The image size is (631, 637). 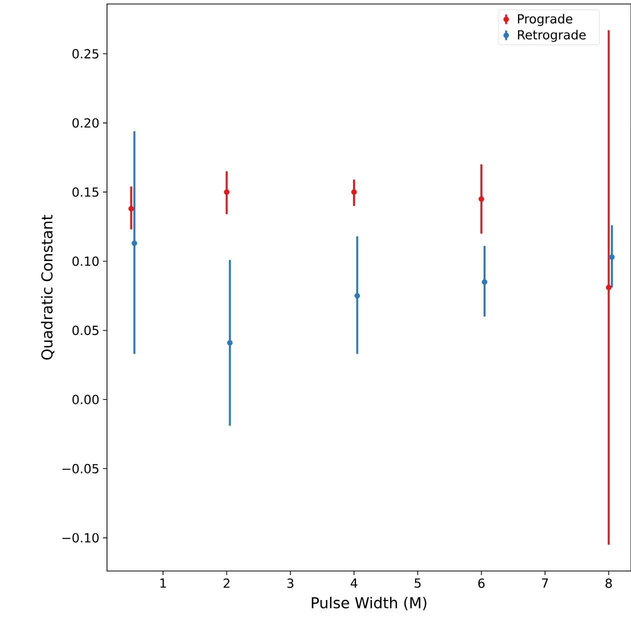 I want to click on x-tick-label: 6, so click(x=481, y=583).